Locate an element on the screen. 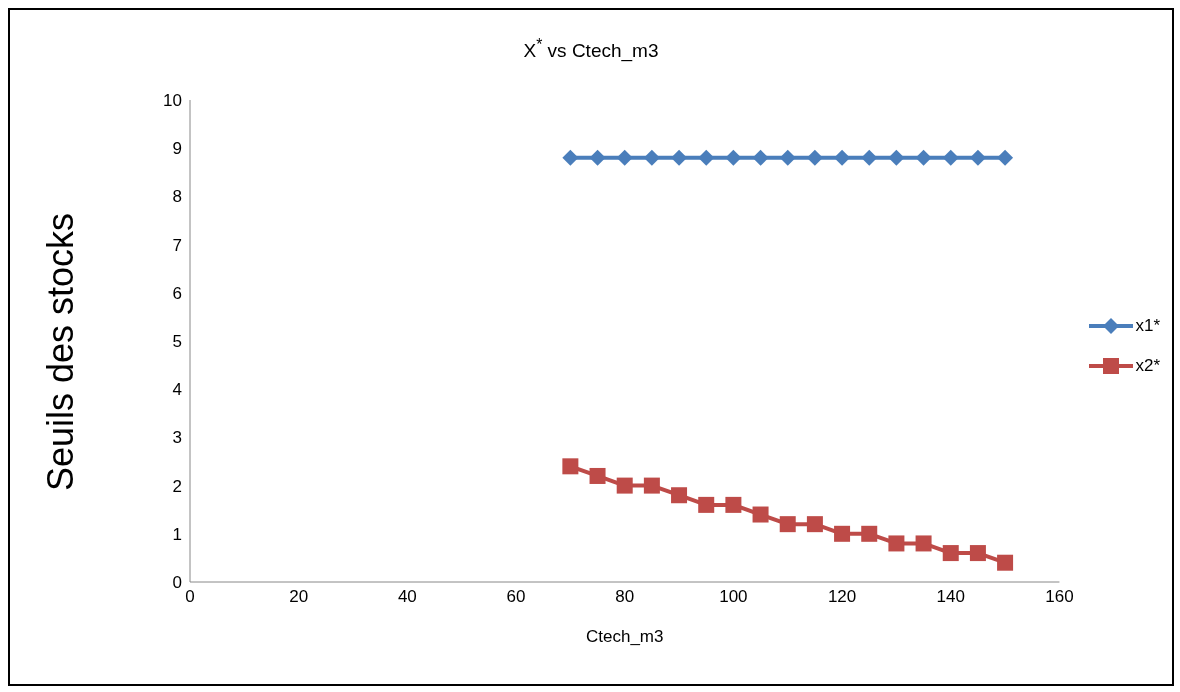 The image size is (1180, 692). y-tick-label: 8 is located at coordinates (177, 197).